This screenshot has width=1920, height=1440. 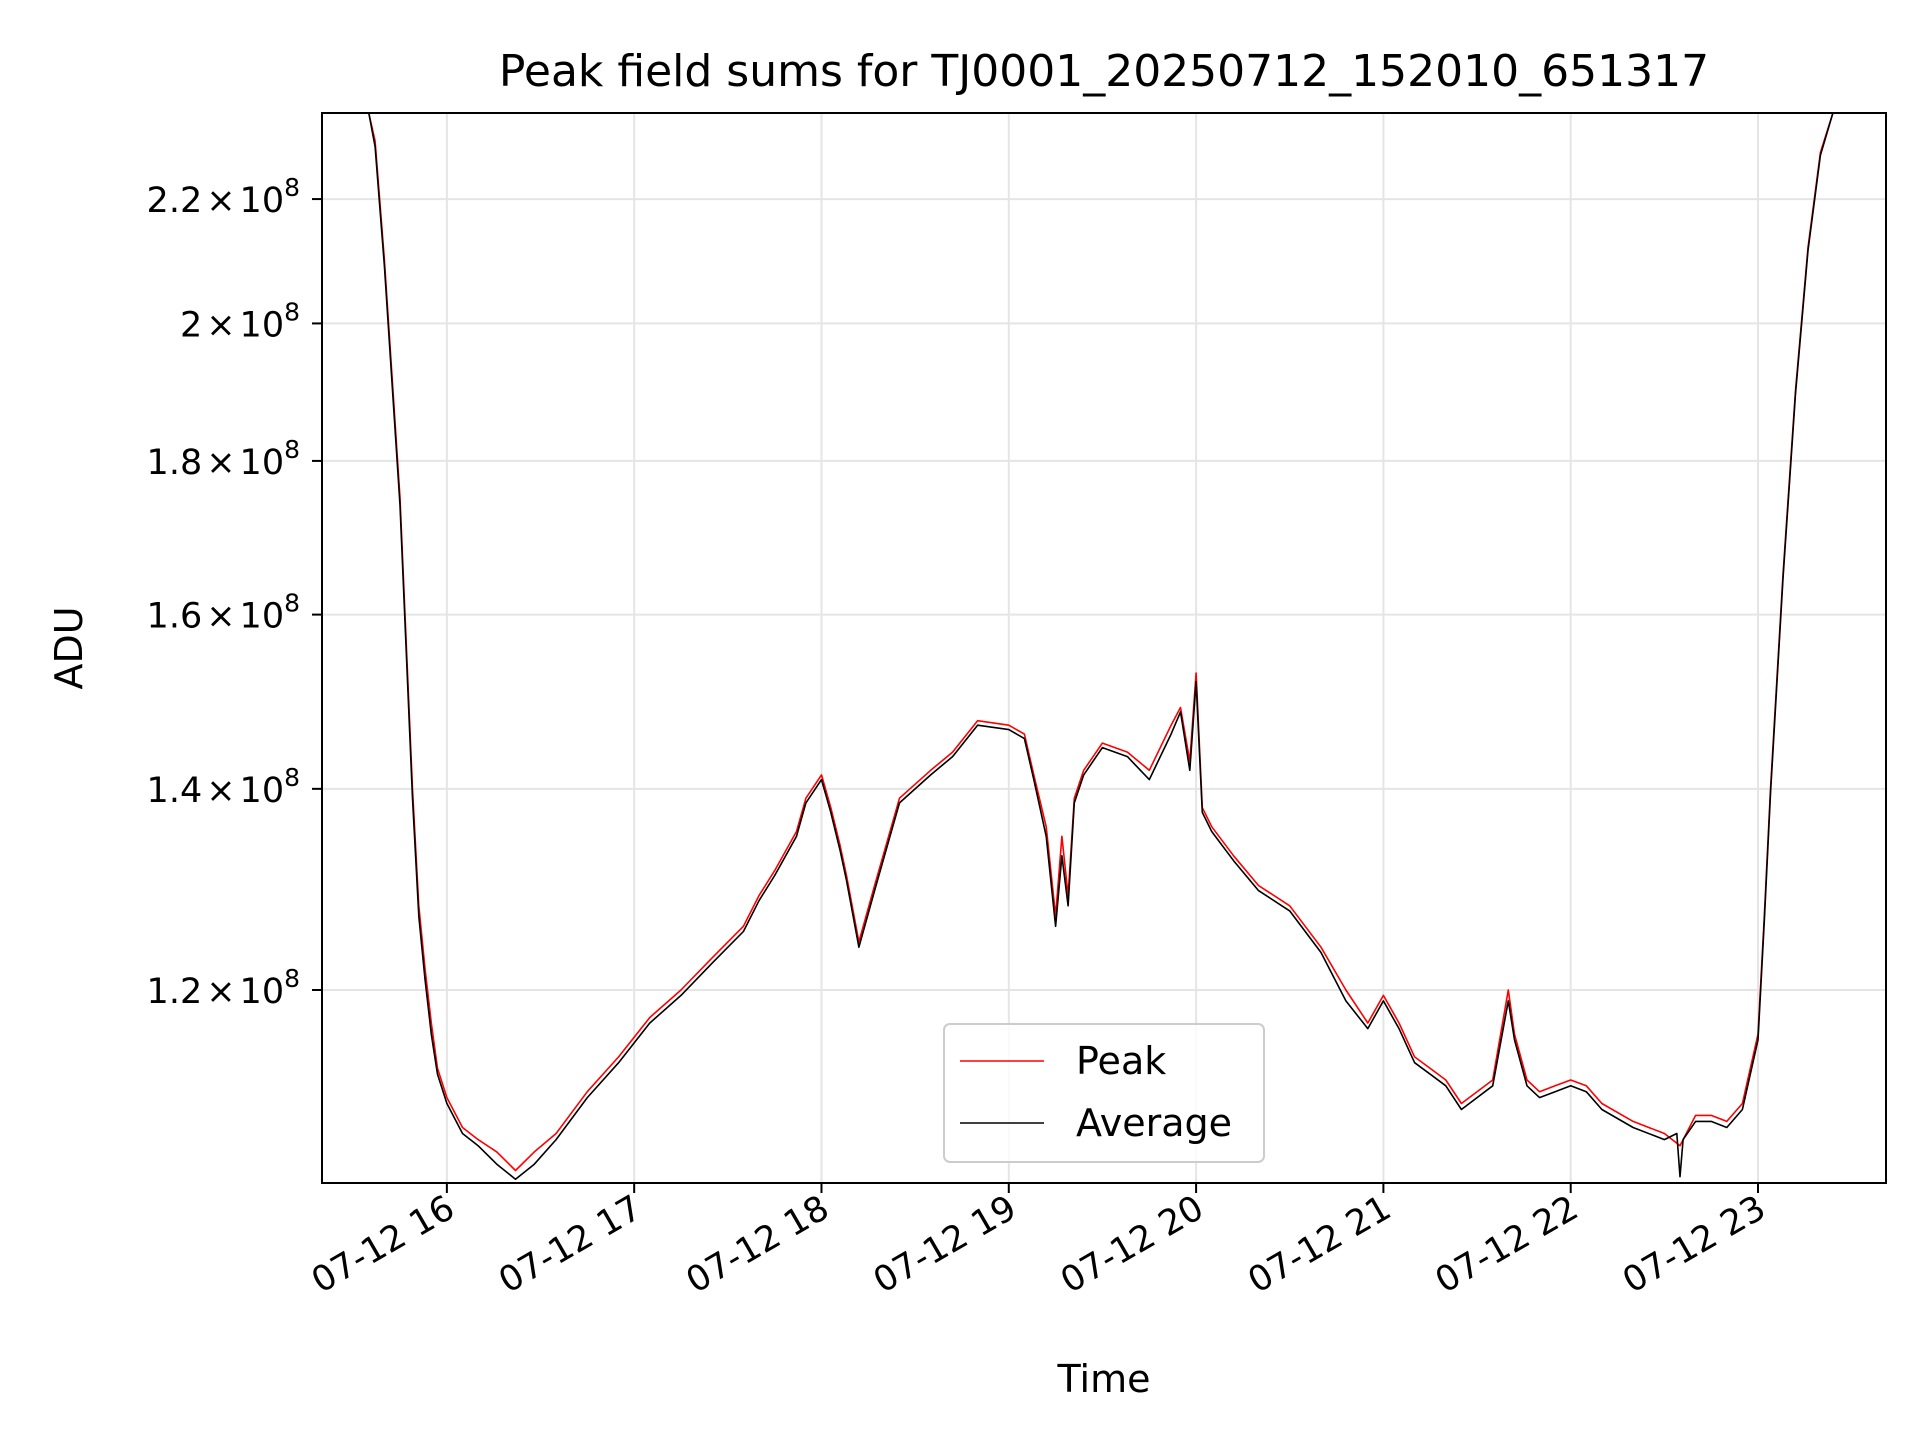 What do you see at coordinates (175, 791) in the screenshot?
I see `y-tick-mantissa: 1.4` at bounding box center [175, 791].